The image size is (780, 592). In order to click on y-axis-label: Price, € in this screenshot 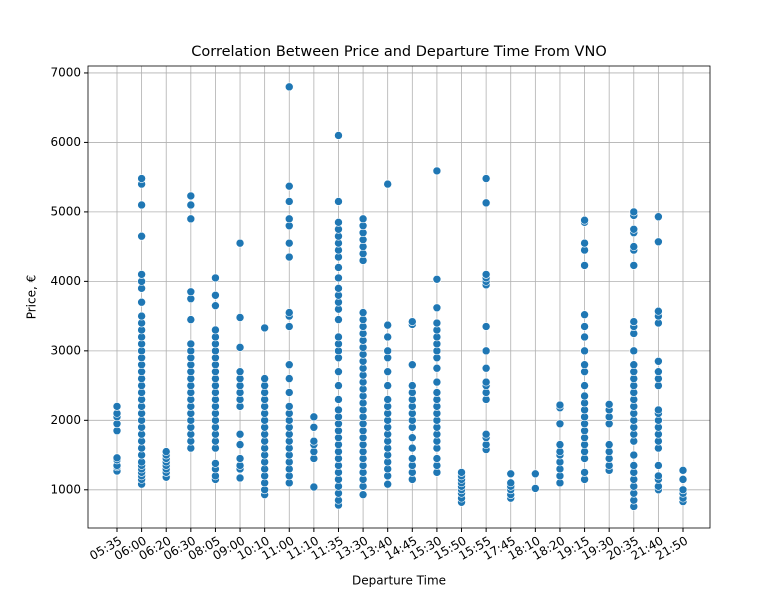, I will do `click(32, 297)`.